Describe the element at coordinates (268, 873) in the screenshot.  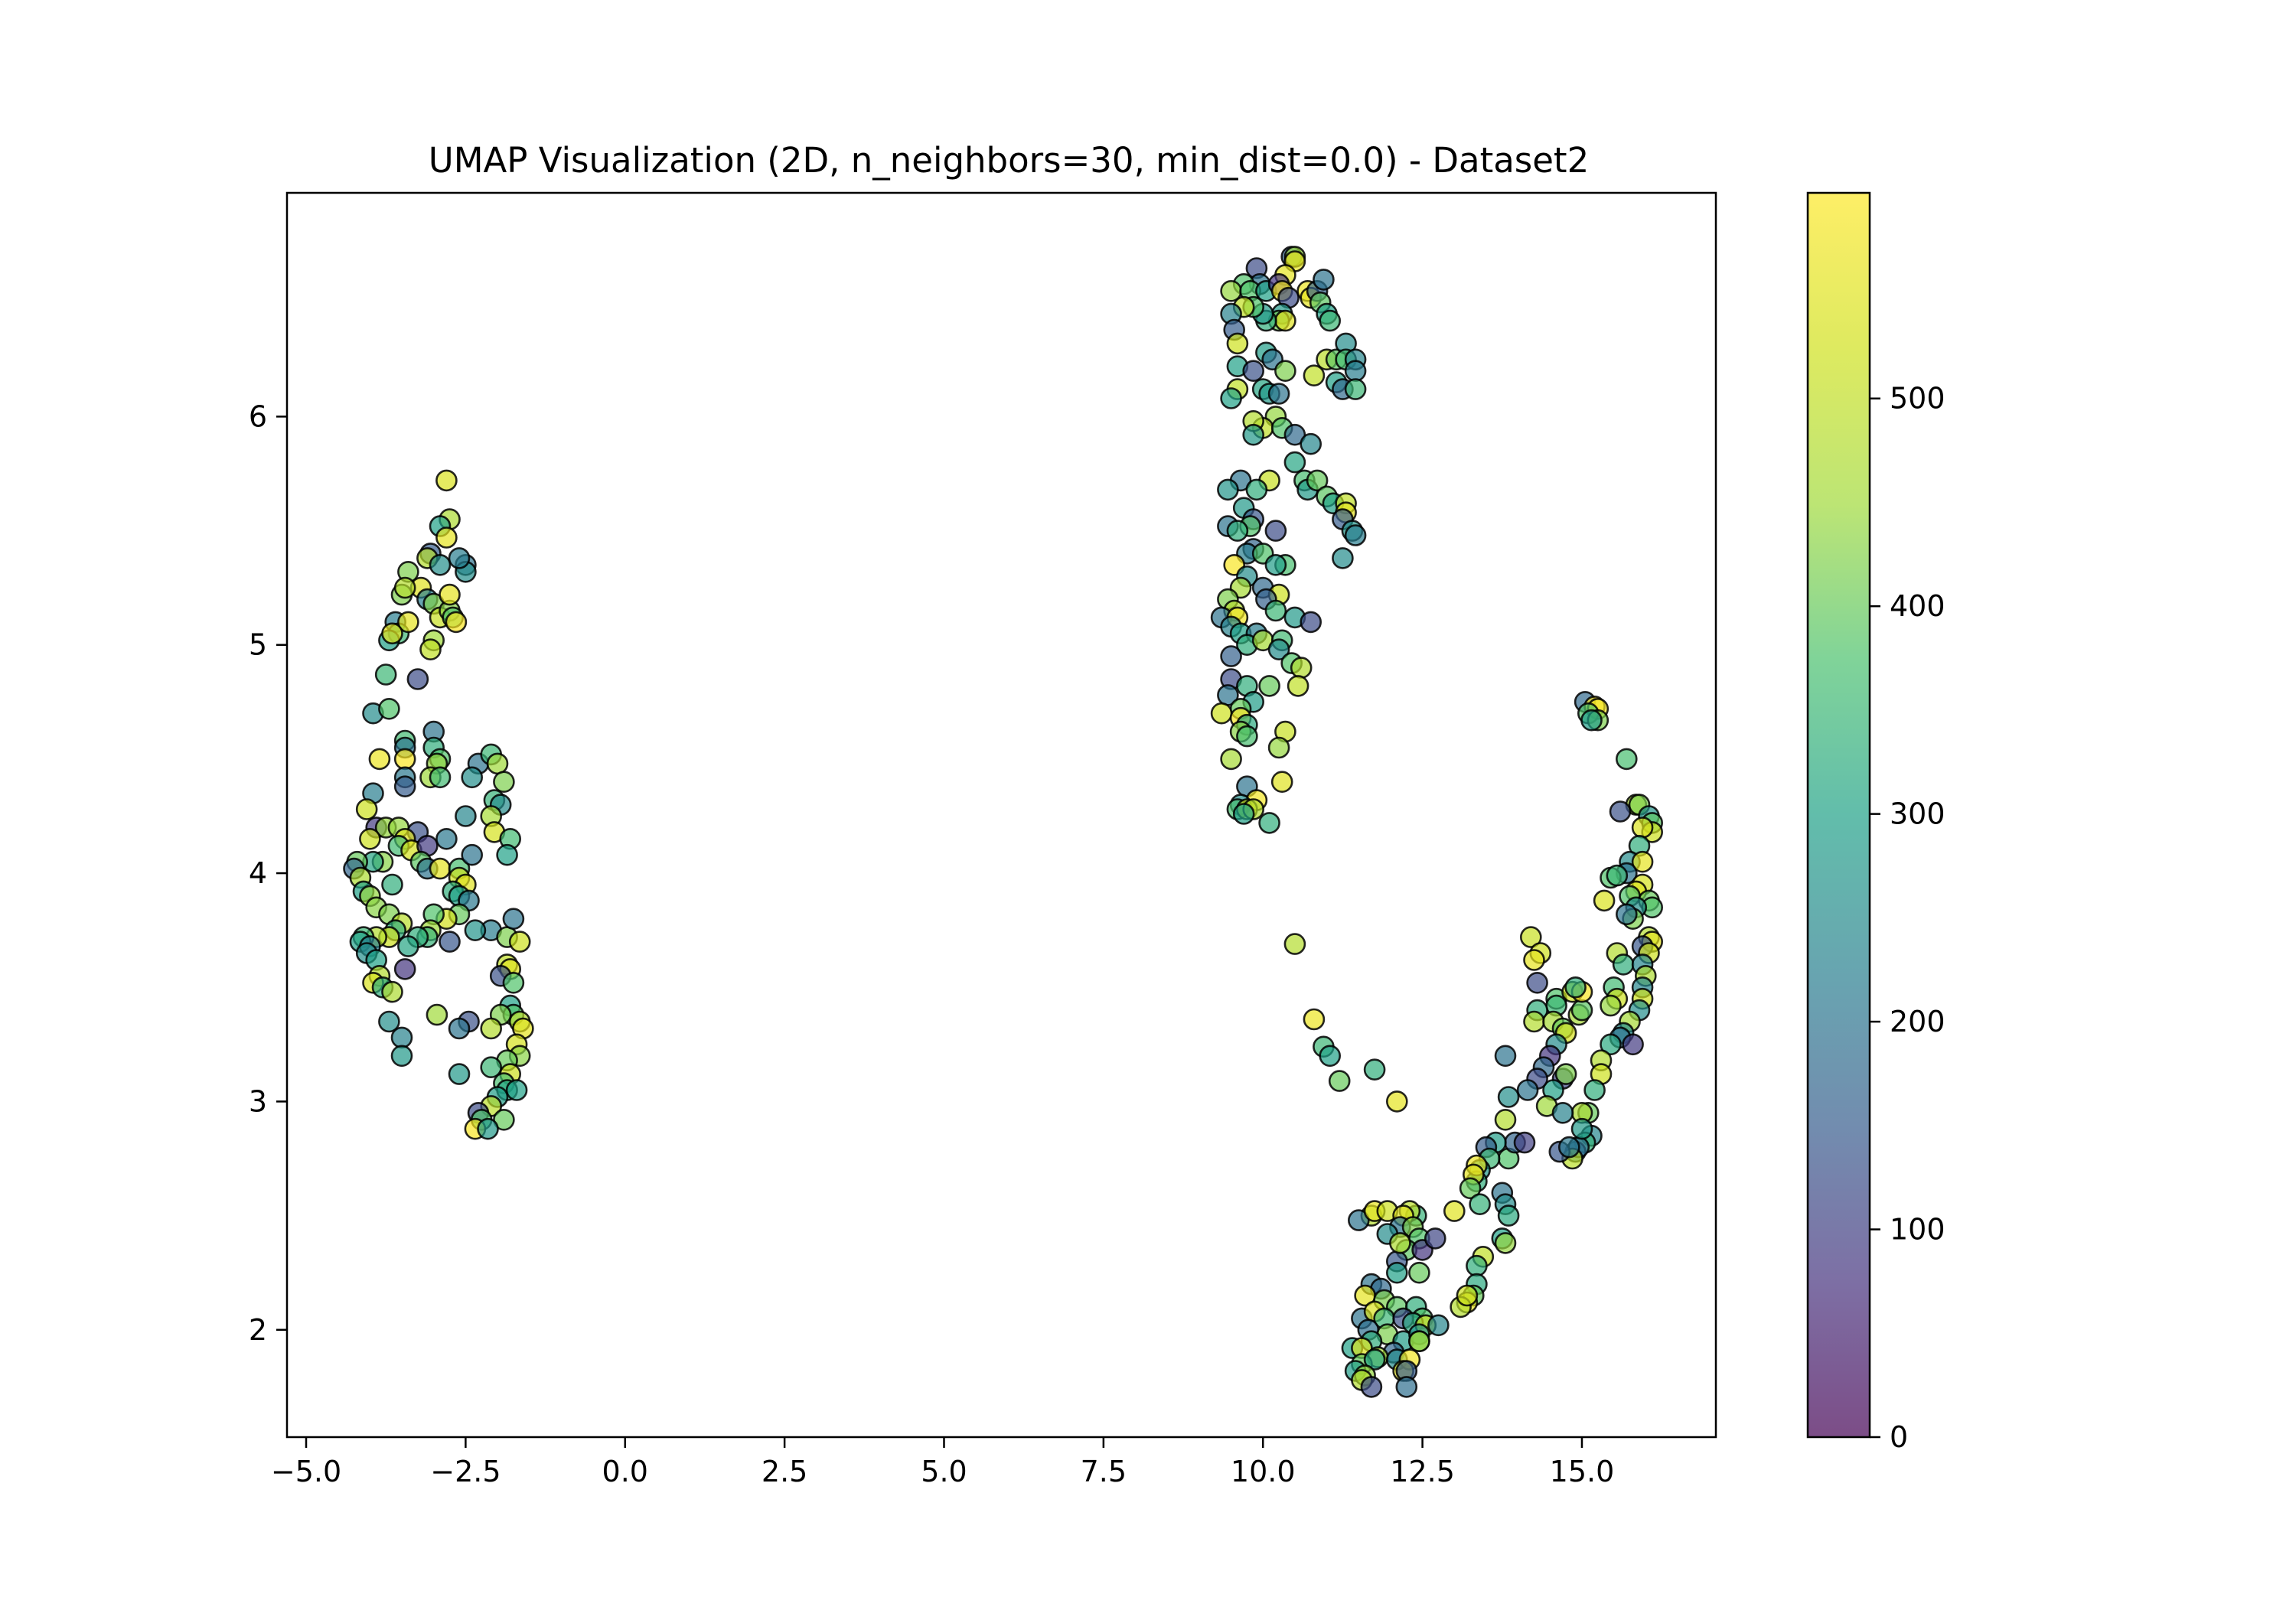
I see `y-axis: 2 3 4 5 6` at that location.